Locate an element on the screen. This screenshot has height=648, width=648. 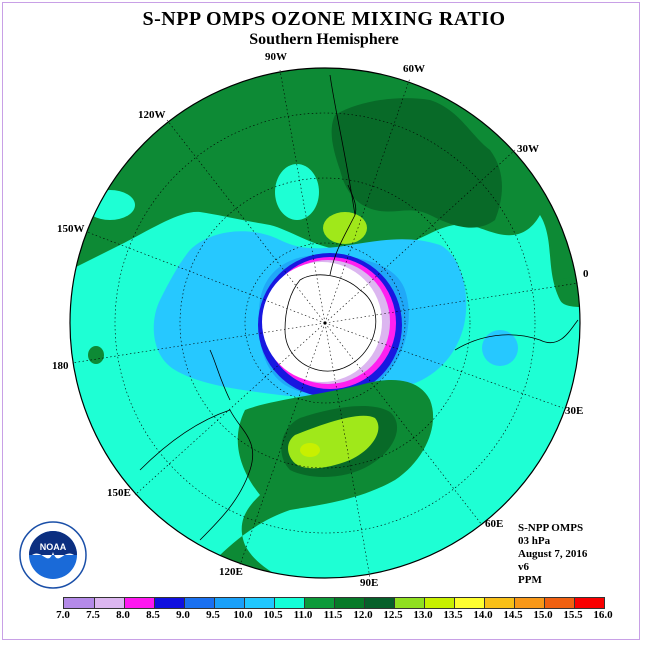
colorbar-tick-label: 15.5 is located at coordinates (573, 615).